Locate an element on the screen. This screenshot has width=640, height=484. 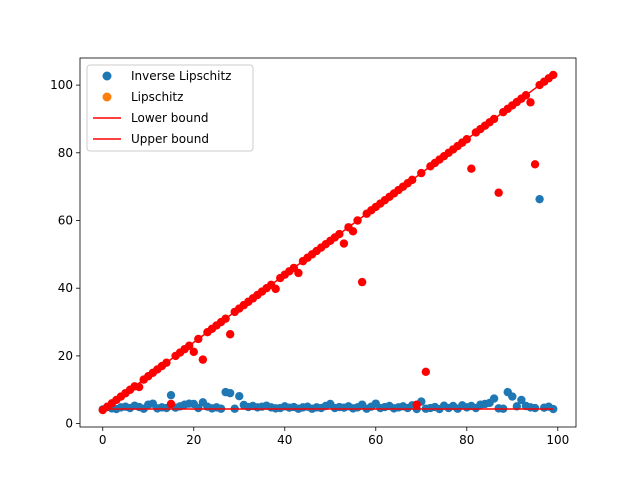
legend-entry: Inverse Lipschitz is located at coordinates (166, 76).